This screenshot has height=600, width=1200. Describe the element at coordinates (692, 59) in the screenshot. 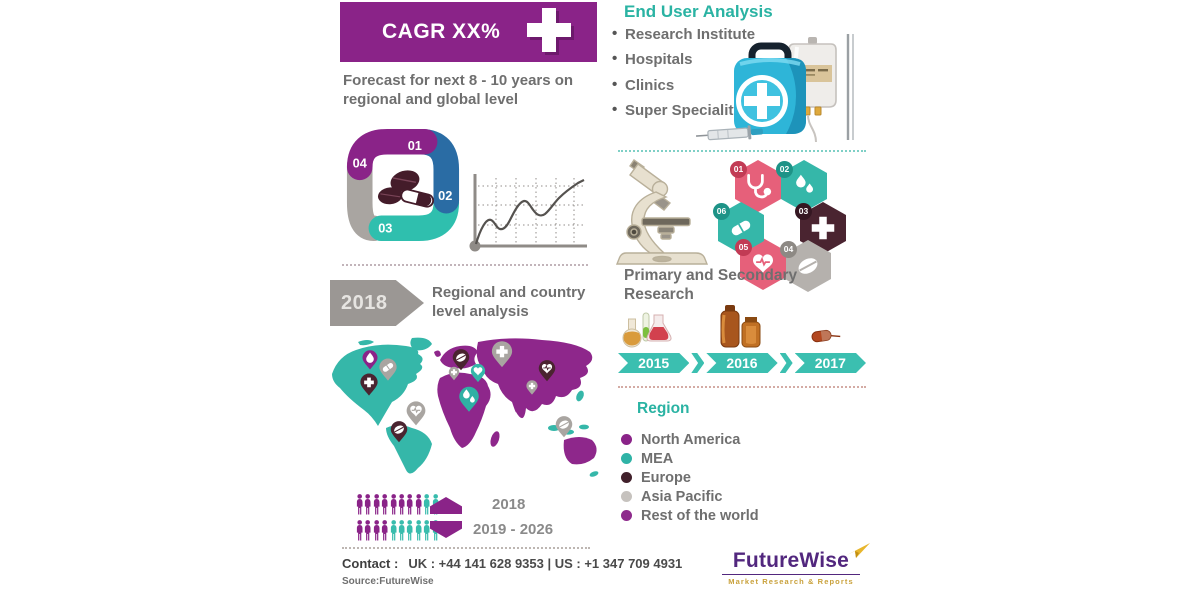

I see `end-user-item: Hospitals` at that location.